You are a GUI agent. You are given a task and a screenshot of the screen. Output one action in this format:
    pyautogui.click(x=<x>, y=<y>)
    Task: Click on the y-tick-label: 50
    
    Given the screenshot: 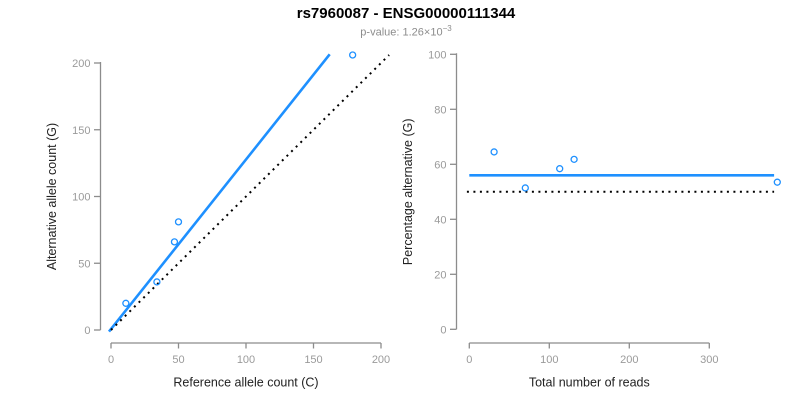 What is the action you would take?
    pyautogui.click(x=84, y=264)
    